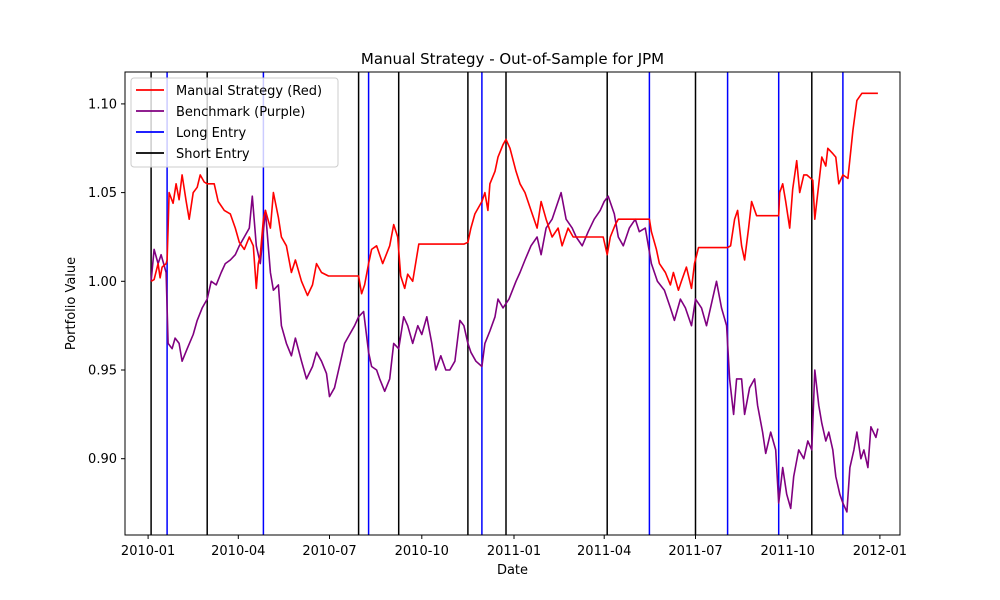  Describe the element at coordinates (102, 282) in the screenshot. I see `y-tick-label: 1.00` at that location.